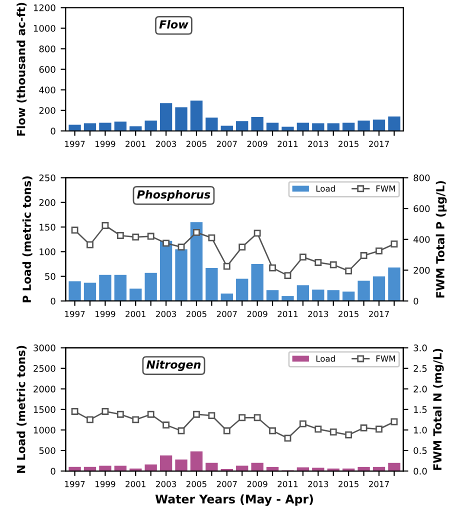 The width and height of the screenshot is (469, 512). I want to click on y-tick-label: 150, so click(48, 227).